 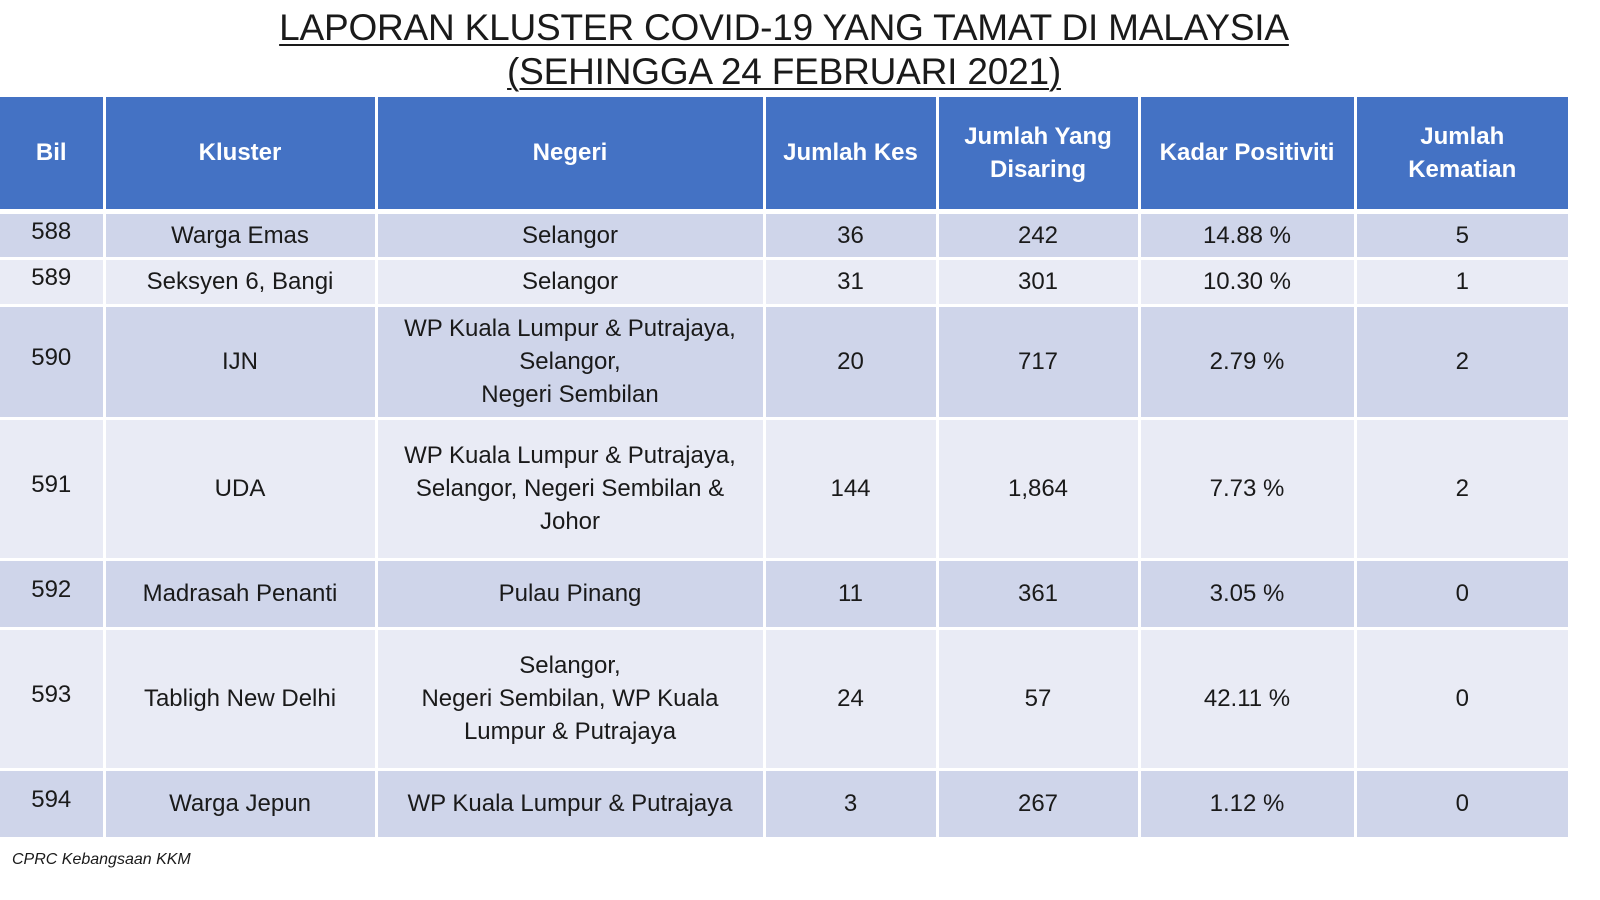 I want to click on cell-kluster: IJN, so click(x=241, y=362).